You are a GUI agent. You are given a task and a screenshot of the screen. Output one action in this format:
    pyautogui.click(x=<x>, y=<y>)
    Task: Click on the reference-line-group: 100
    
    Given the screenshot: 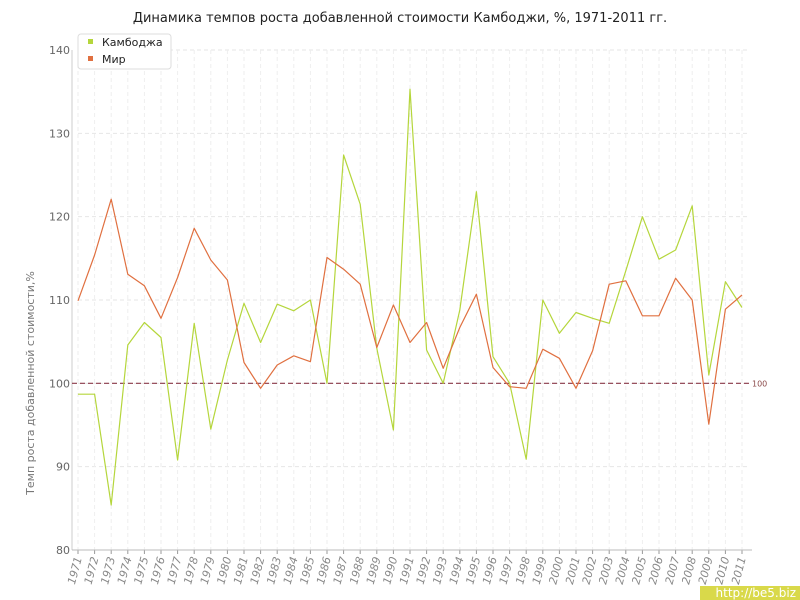 What is the action you would take?
    pyautogui.click(x=419, y=383)
    